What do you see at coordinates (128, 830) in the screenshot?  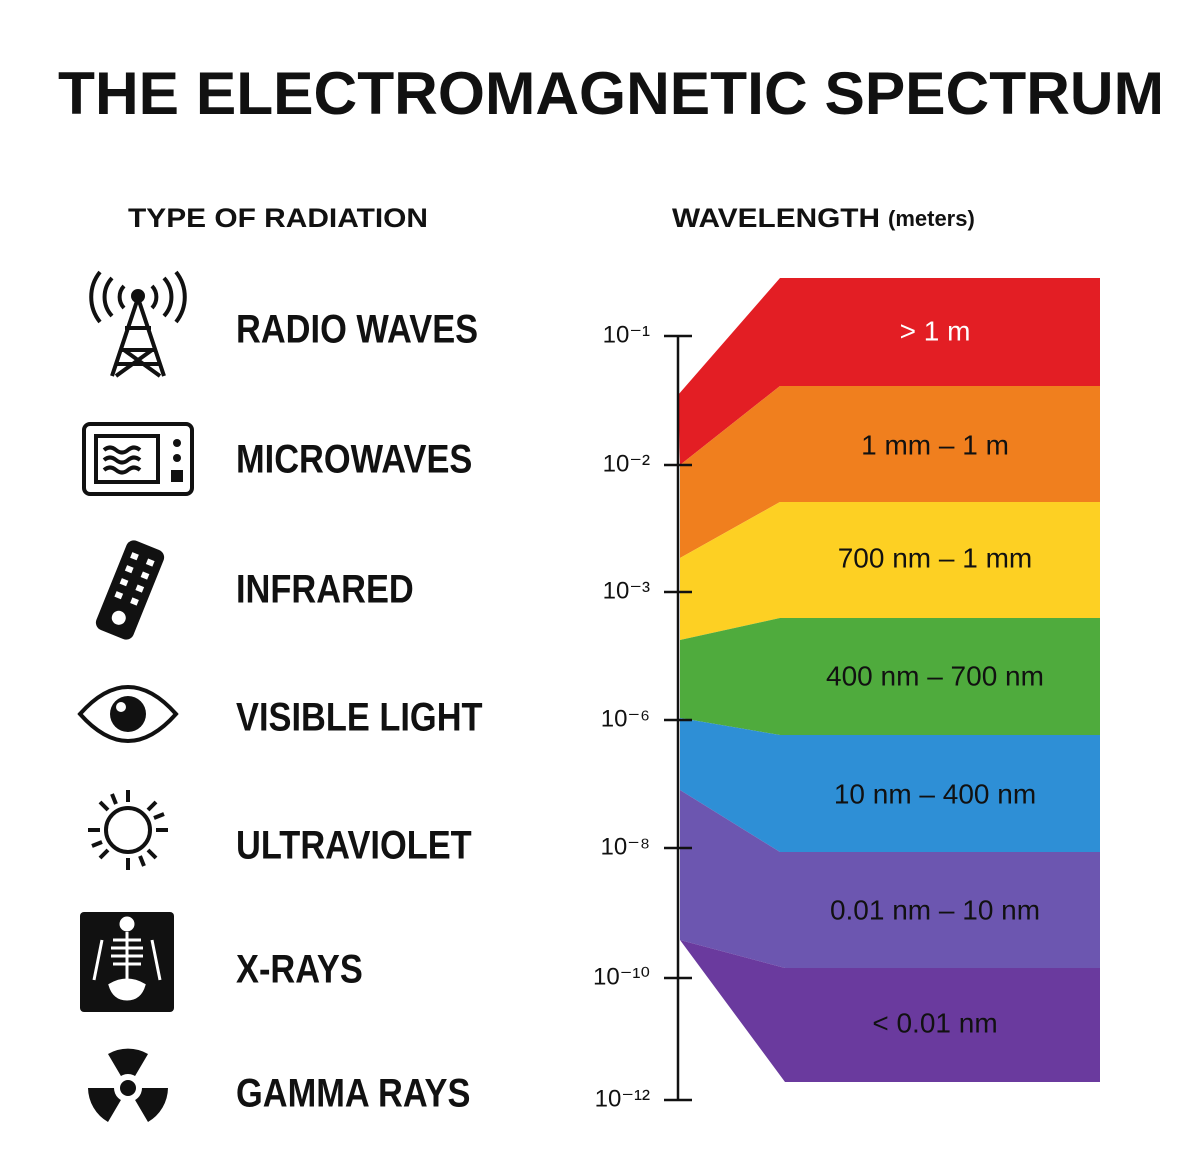 I see `icon-sun` at bounding box center [128, 830].